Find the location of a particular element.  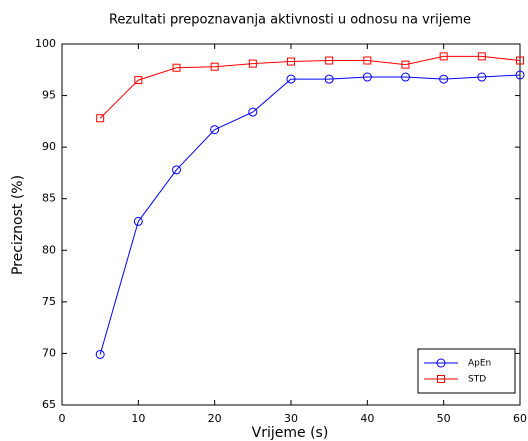

legend-box is located at coordinates (466, 371).